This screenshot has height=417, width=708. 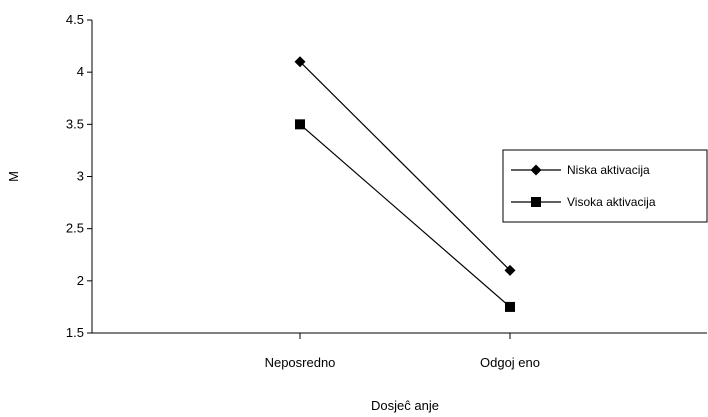 I want to click on y-tick-label: 1.5, so click(x=75, y=332).